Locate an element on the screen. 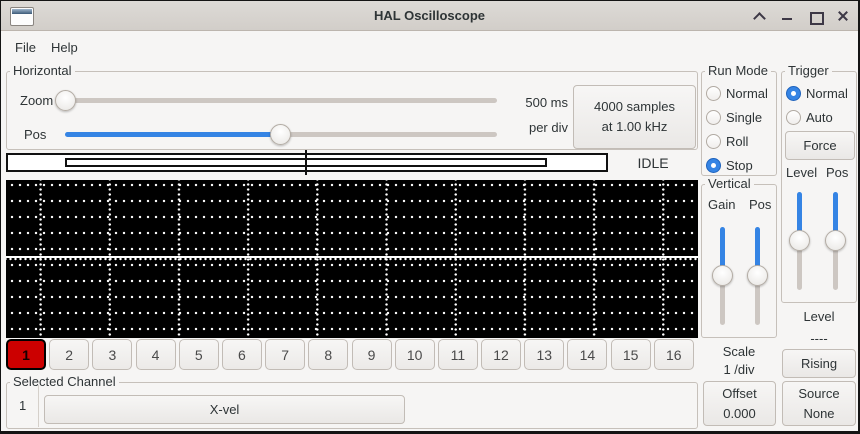 Image resolution: width=860 pixels, height=434 pixels. offset-value: 0.000 is located at coordinates (739, 413).